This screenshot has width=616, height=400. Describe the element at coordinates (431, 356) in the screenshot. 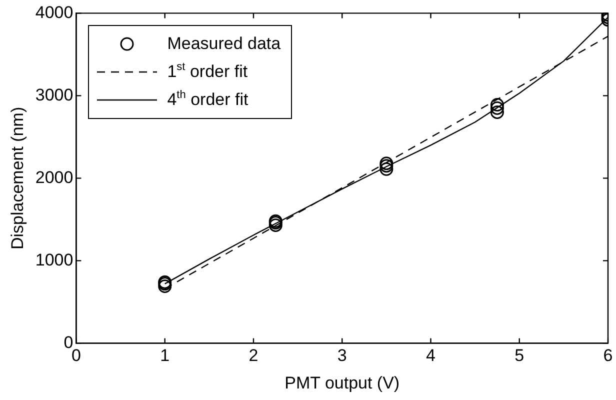

I see `x-tick-label: 4` at that location.